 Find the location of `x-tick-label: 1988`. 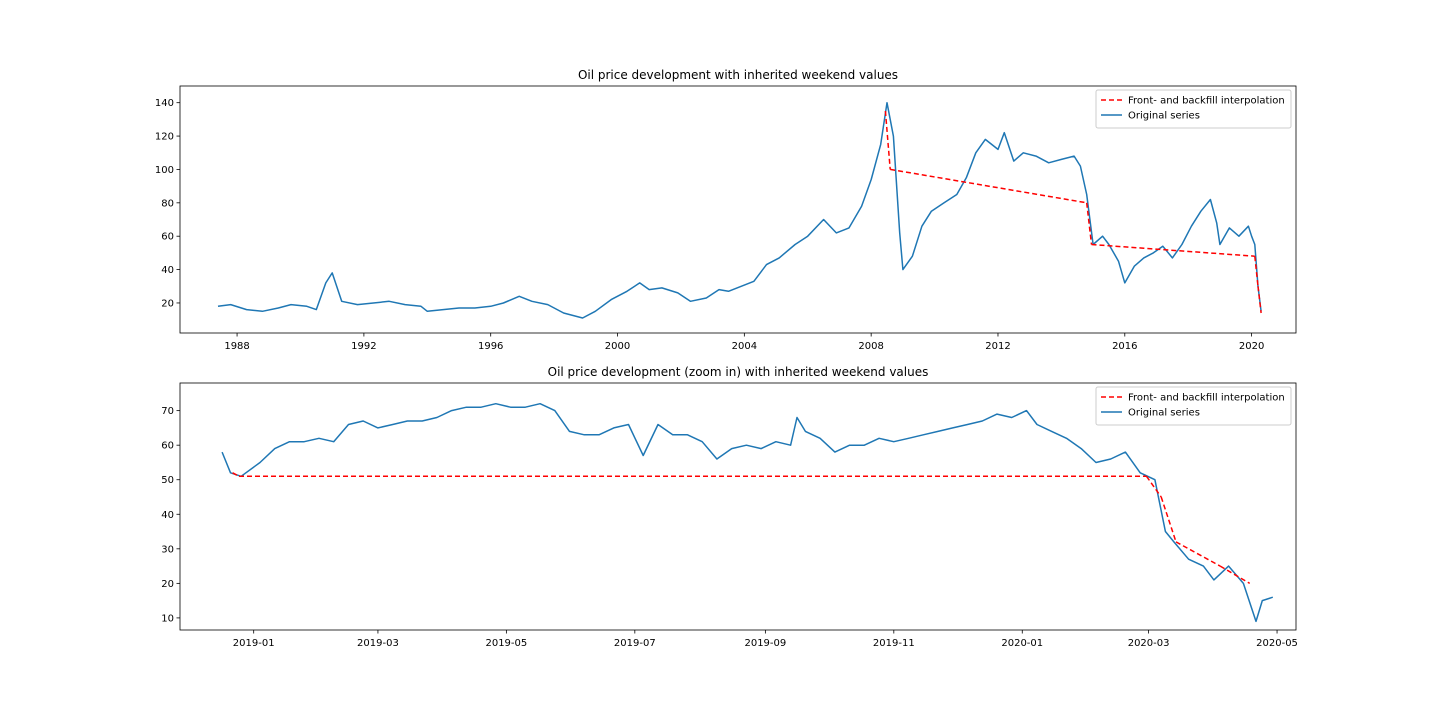

x-tick-label: 1988 is located at coordinates (236, 346).